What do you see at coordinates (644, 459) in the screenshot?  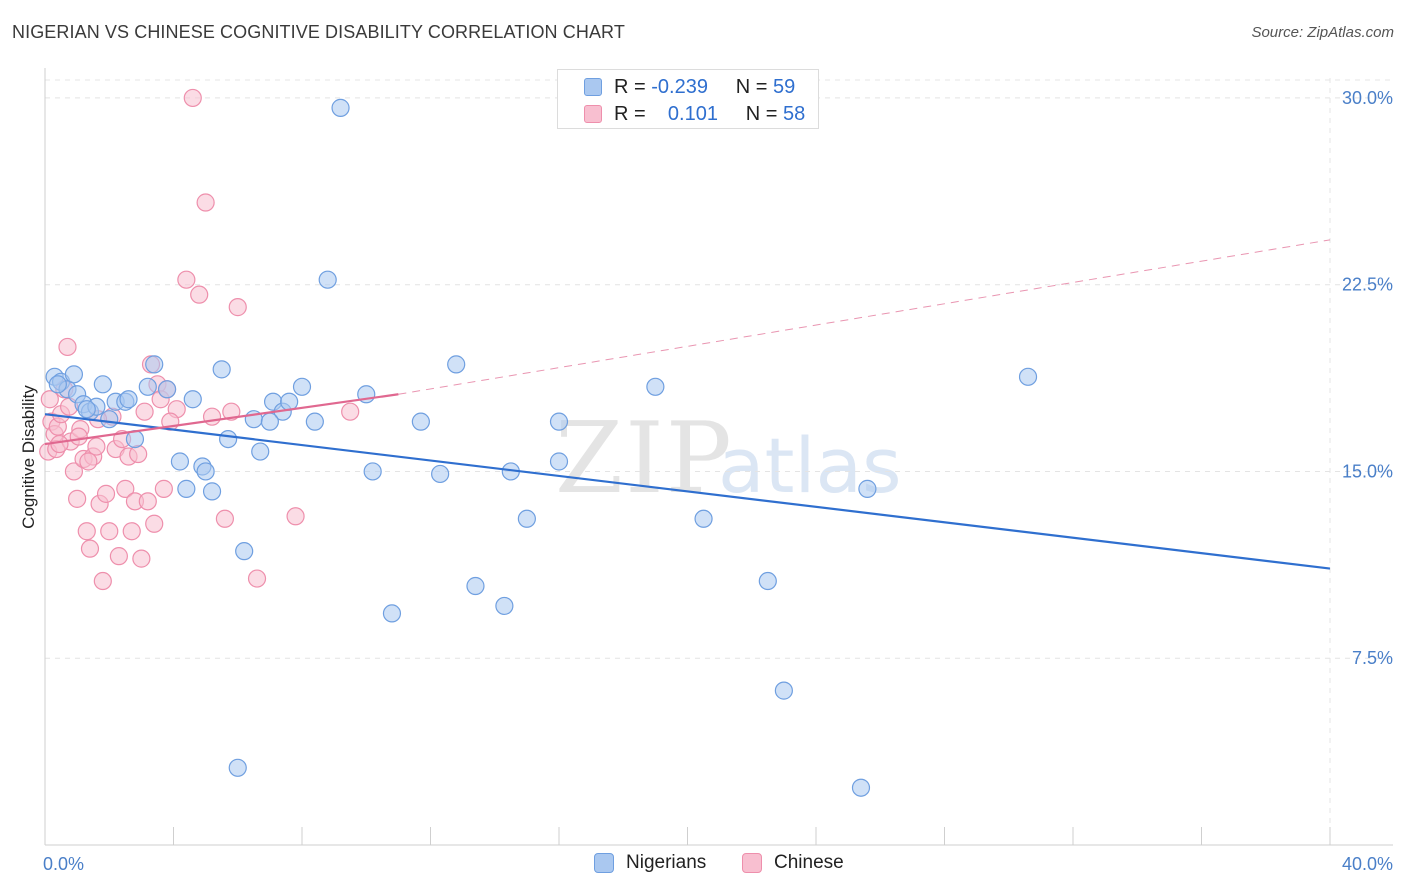 I see `watermark-zip: ZIP` at bounding box center [644, 459].